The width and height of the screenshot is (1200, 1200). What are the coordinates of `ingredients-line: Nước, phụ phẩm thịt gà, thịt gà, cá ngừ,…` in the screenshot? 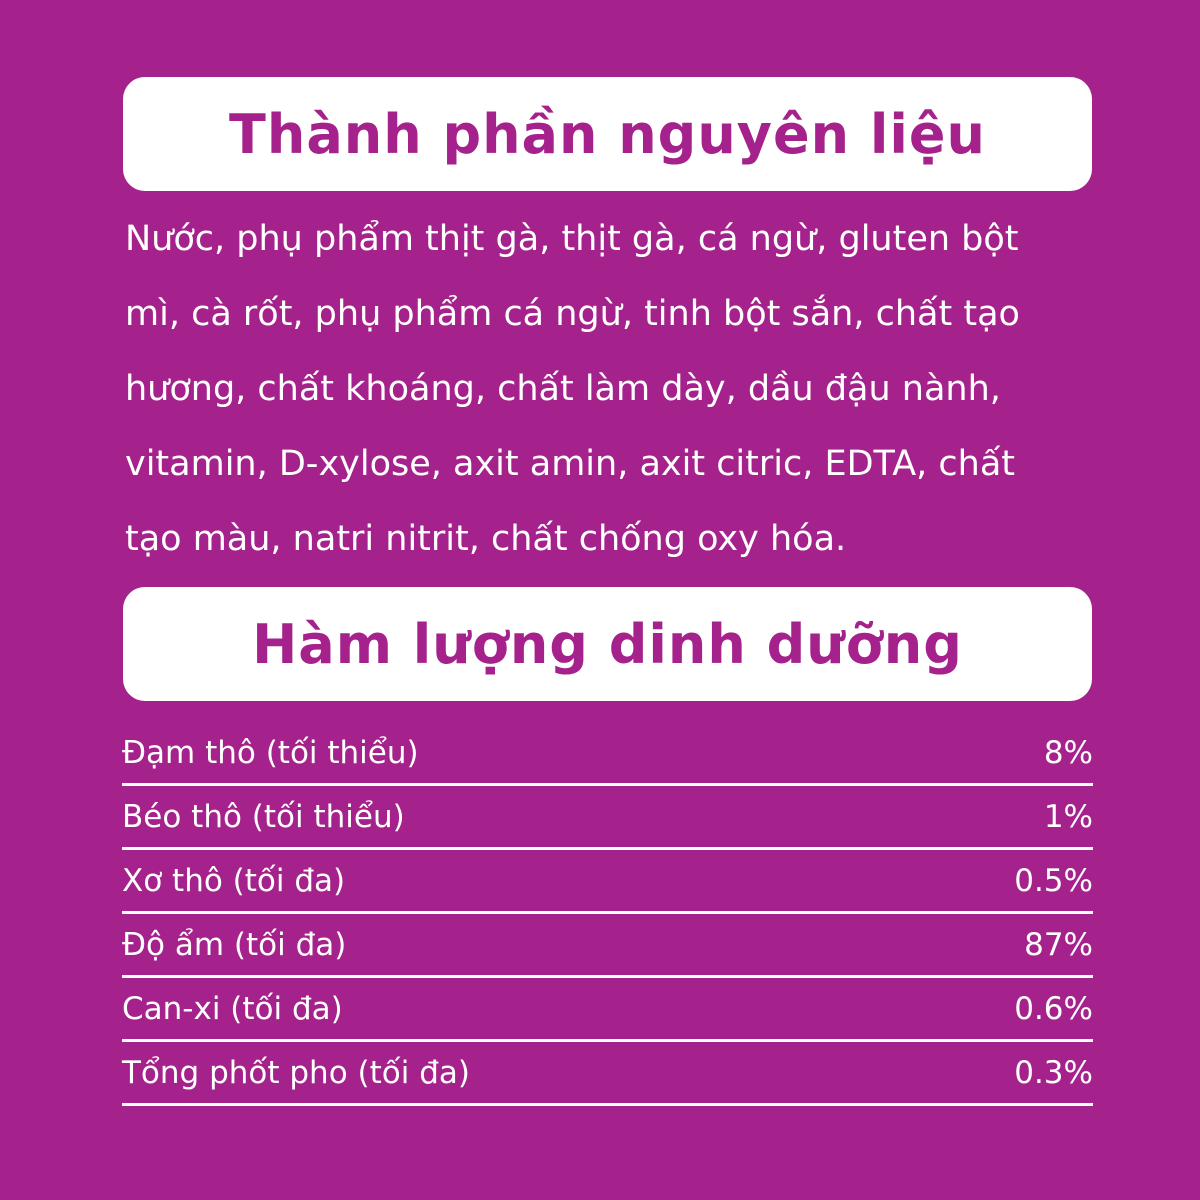 It's located at (572, 239).